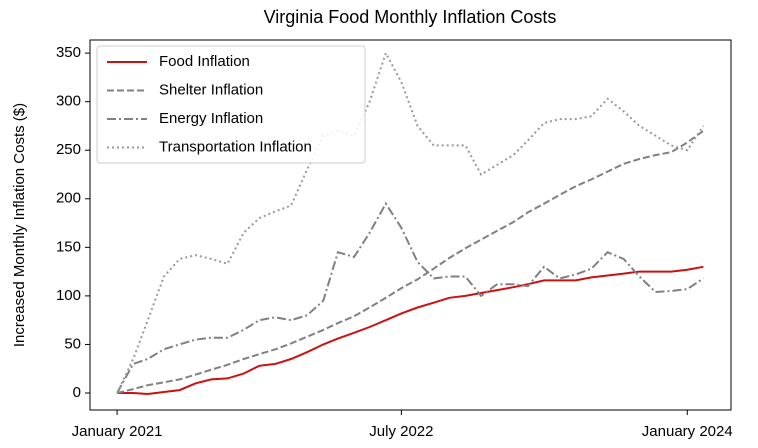 This screenshot has height=448, width=758. What do you see at coordinates (68, 52) in the screenshot?
I see `y-tick-label: 350` at bounding box center [68, 52].